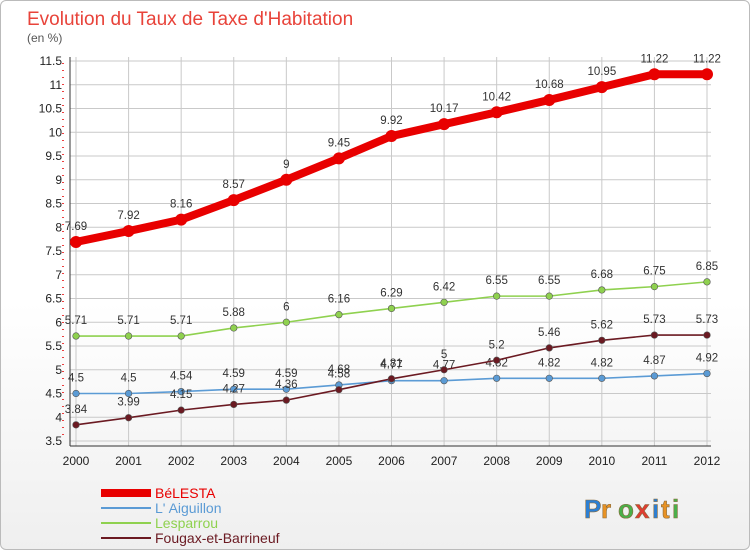  I want to click on x-tick-label: 2010, so click(601, 461).